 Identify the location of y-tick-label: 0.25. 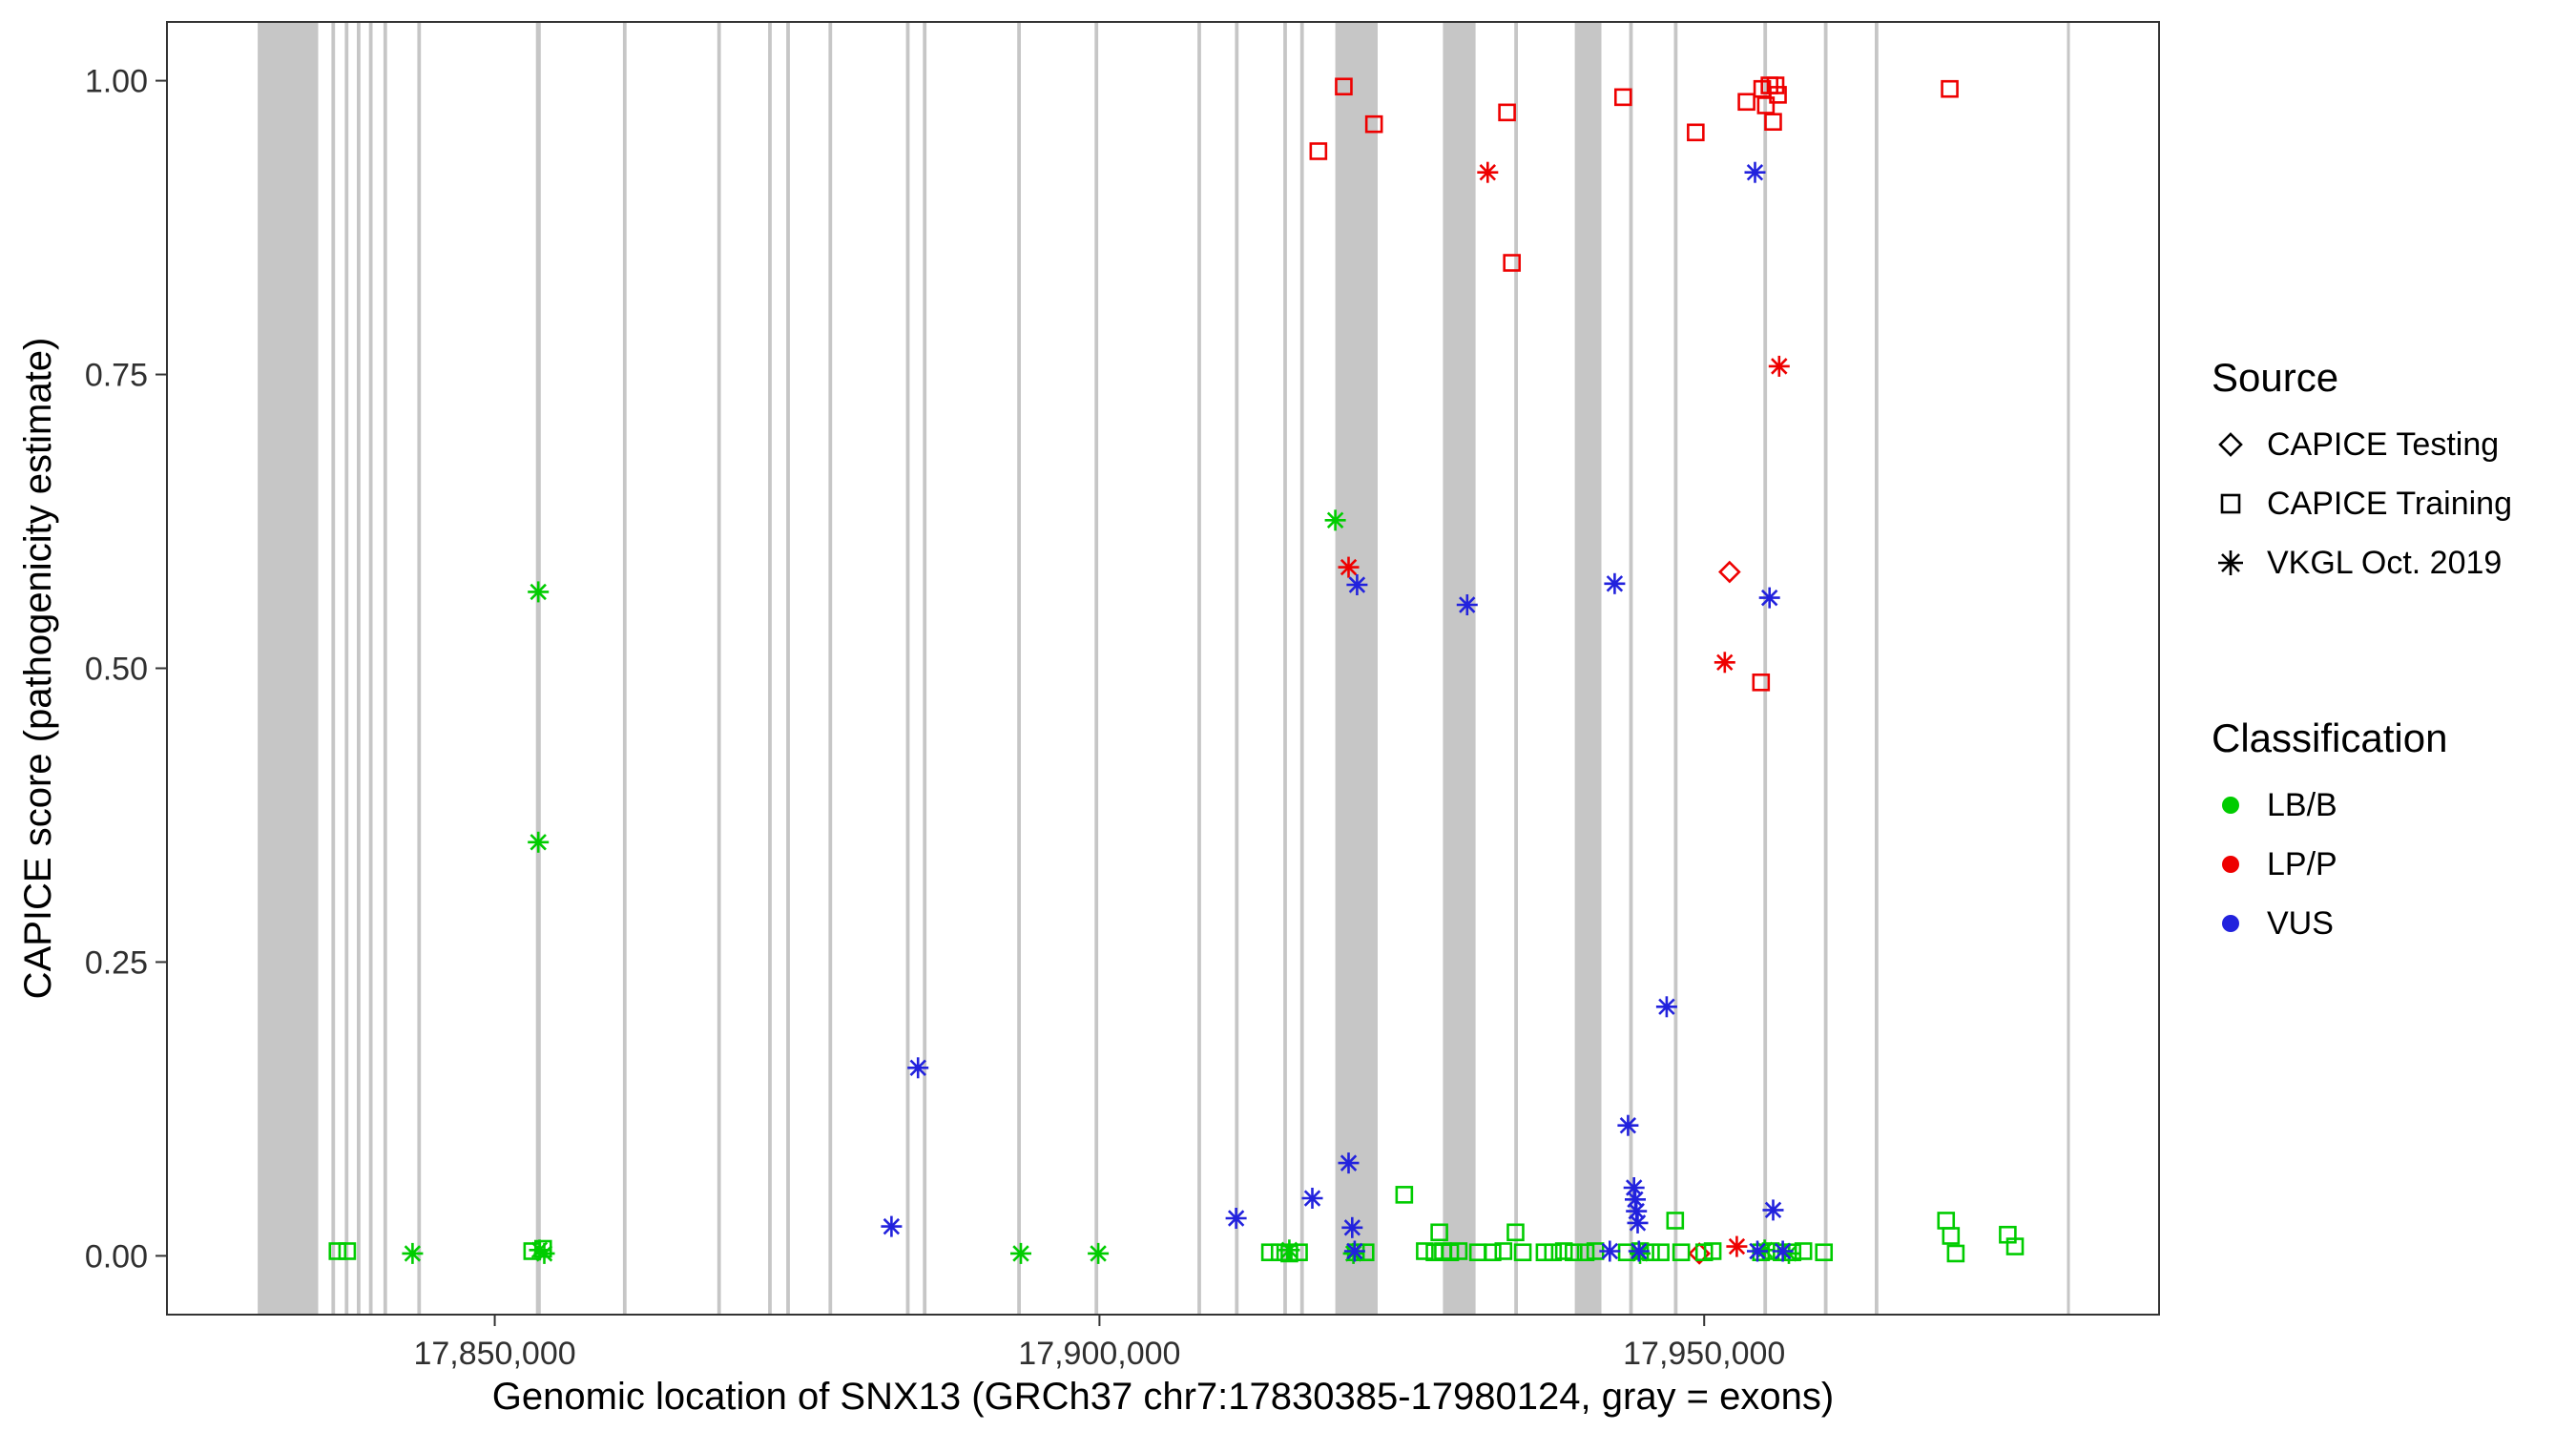
(116, 962).